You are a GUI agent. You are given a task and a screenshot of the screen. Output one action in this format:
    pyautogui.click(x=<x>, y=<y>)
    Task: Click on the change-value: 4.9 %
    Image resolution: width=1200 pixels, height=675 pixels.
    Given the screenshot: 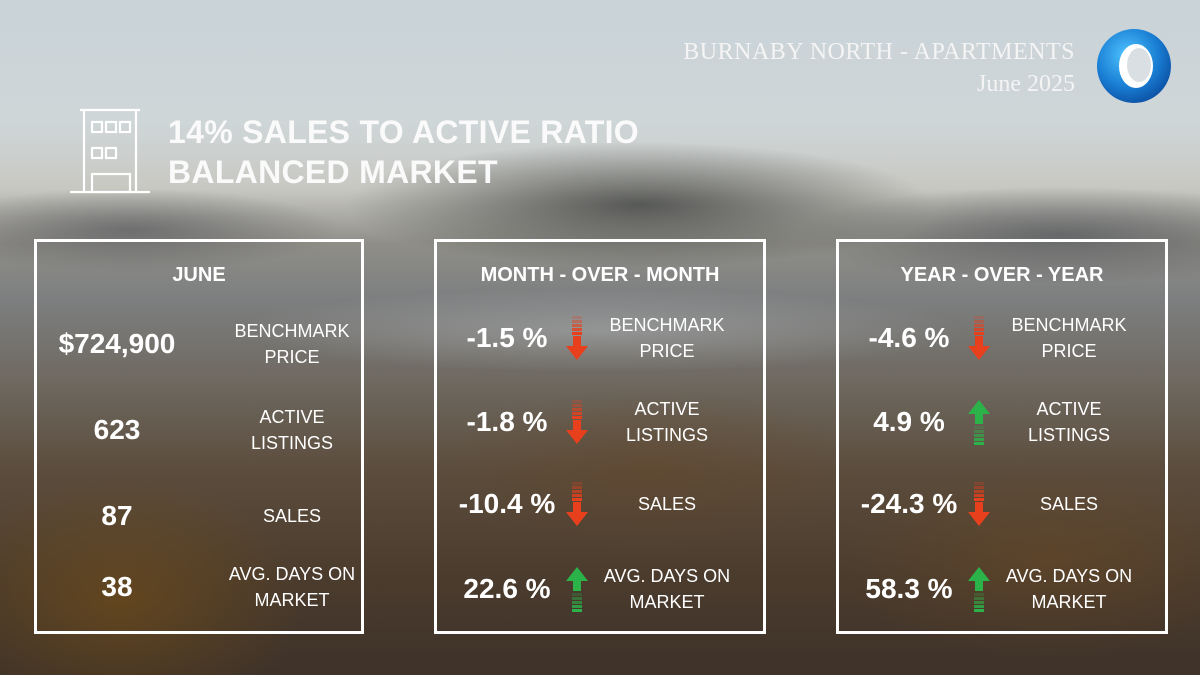 What is the action you would take?
    pyautogui.click(x=909, y=421)
    